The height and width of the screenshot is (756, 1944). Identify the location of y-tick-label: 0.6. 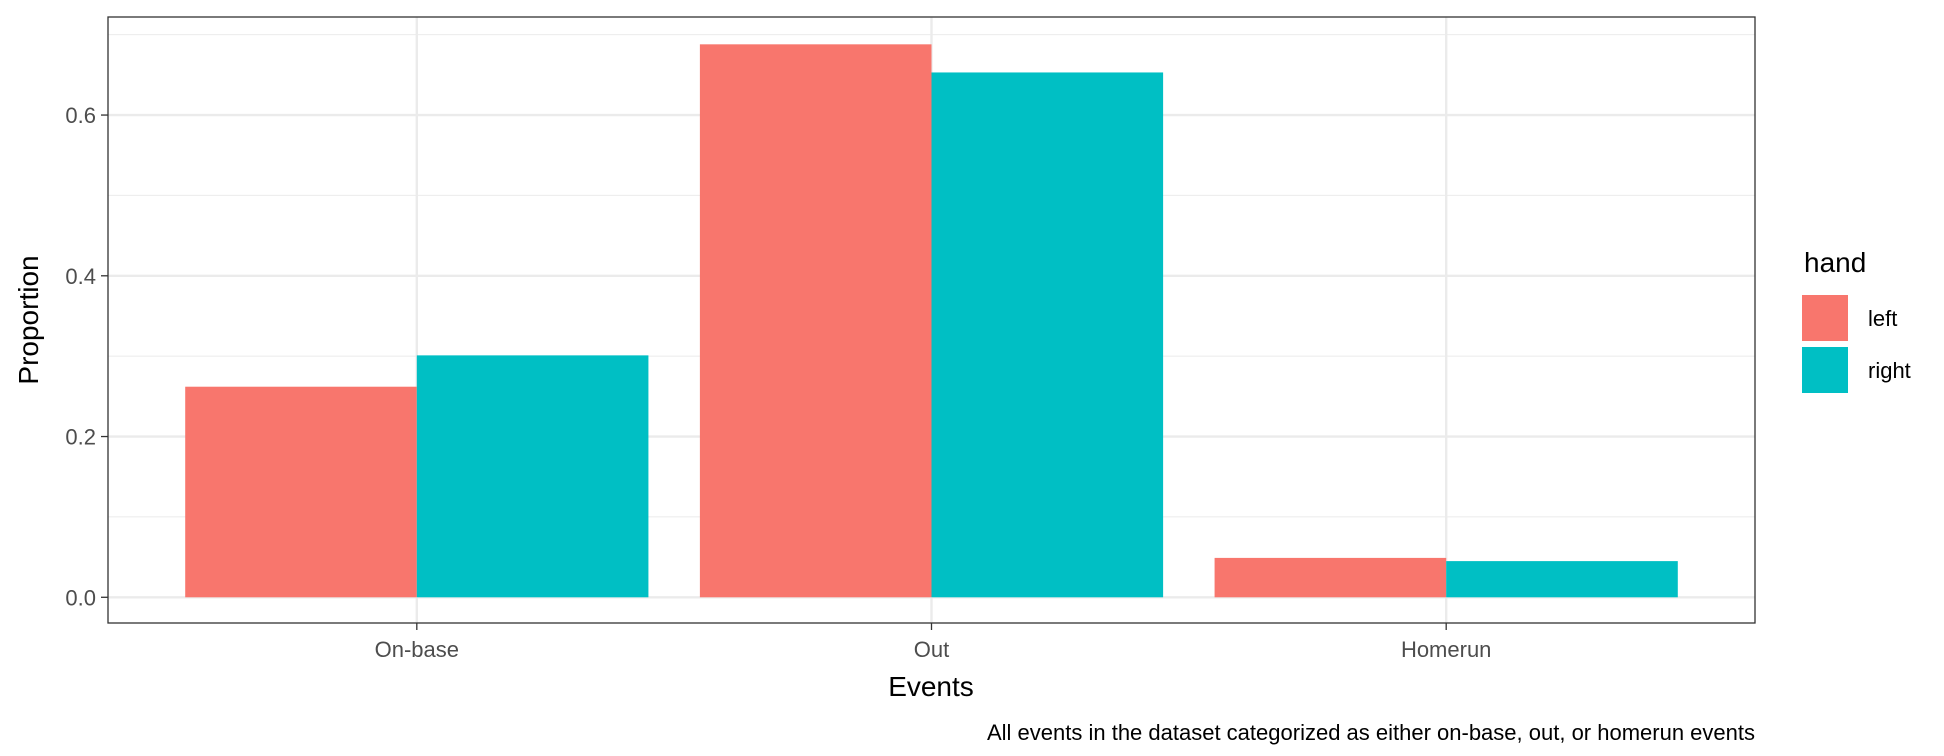
(80, 115).